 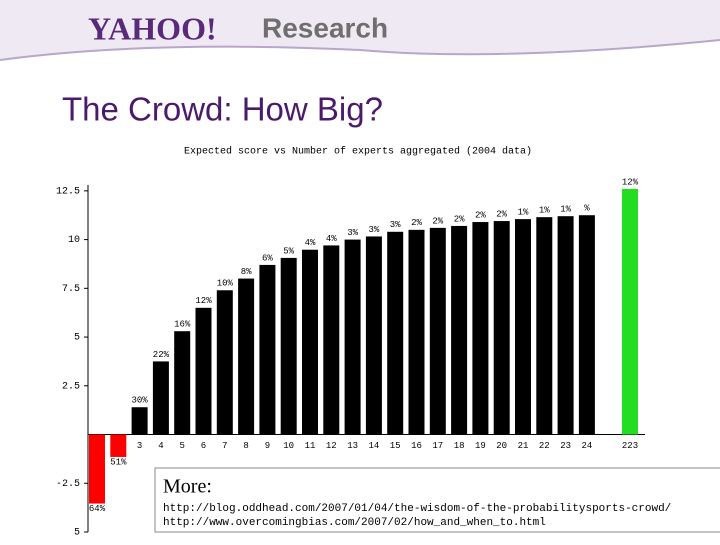 I want to click on x-tick-label: 6, so click(x=203, y=446).